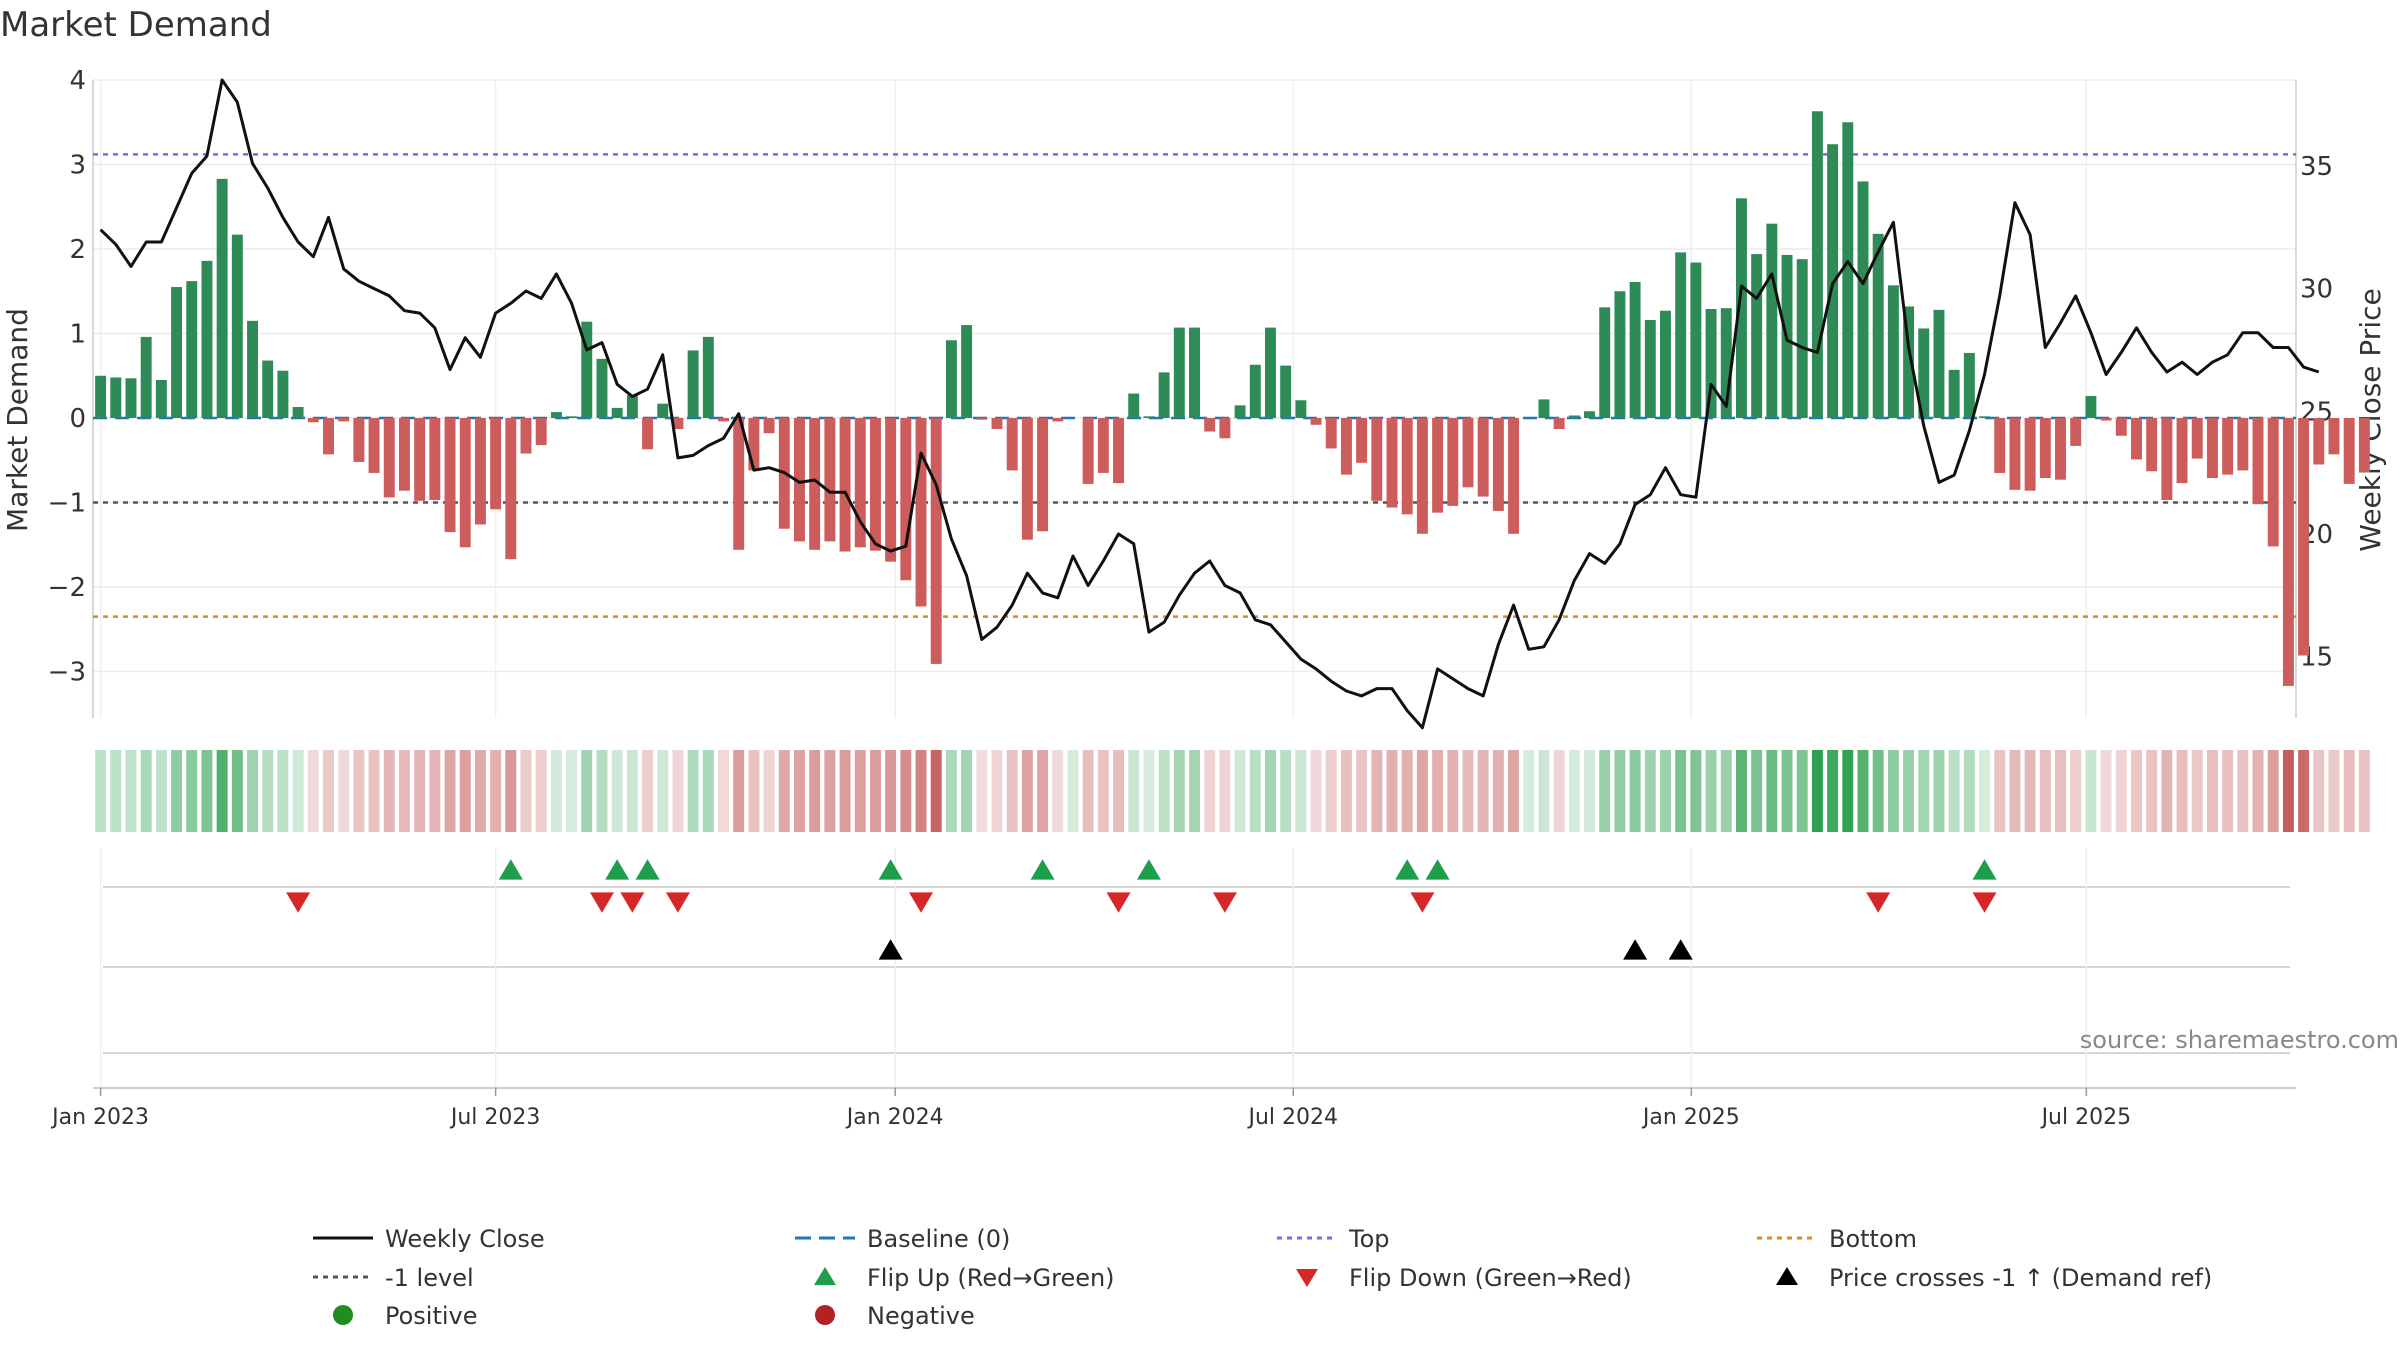 The width and height of the screenshot is (2400, 1350). I want to click on legend-label: Price crosses -1 ↑ (Demand ref), so click(2020, 1278).